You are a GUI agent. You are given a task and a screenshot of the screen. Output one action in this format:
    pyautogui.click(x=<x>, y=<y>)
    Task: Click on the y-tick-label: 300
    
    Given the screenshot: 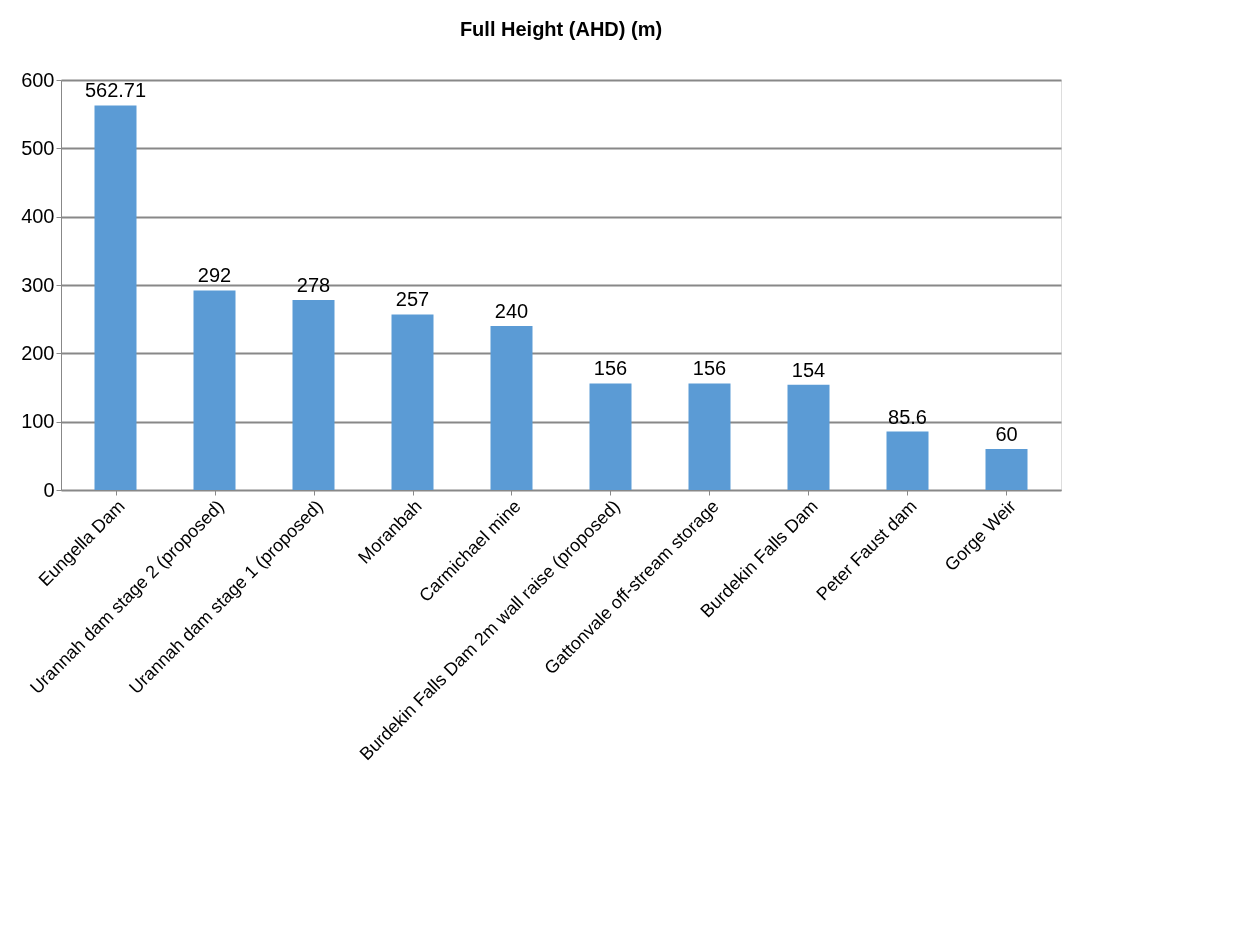 What is the action you would take?
    pyautogui.click(x=38, y=284)
    